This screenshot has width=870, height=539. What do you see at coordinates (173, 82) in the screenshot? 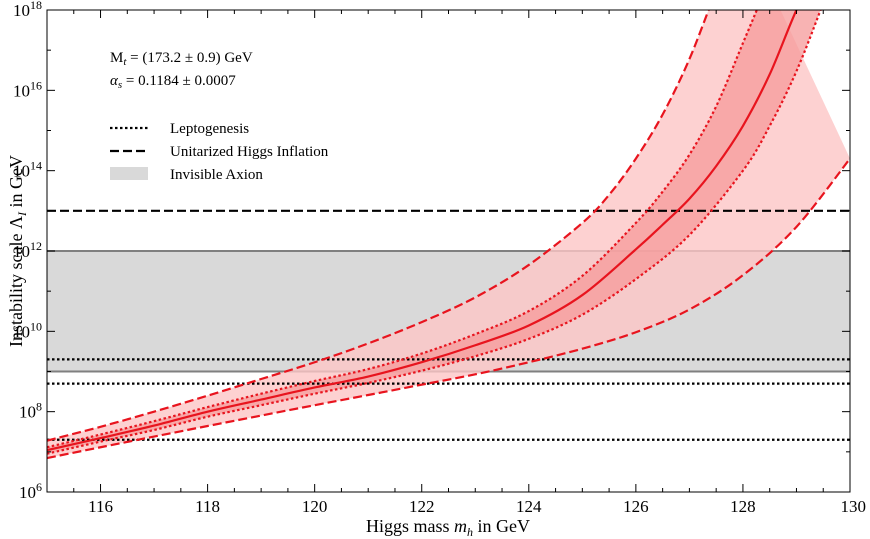
I see `alpha-s-annotation: αs = 0.1184 ± 0.0007` at bounding box center [173, 82].